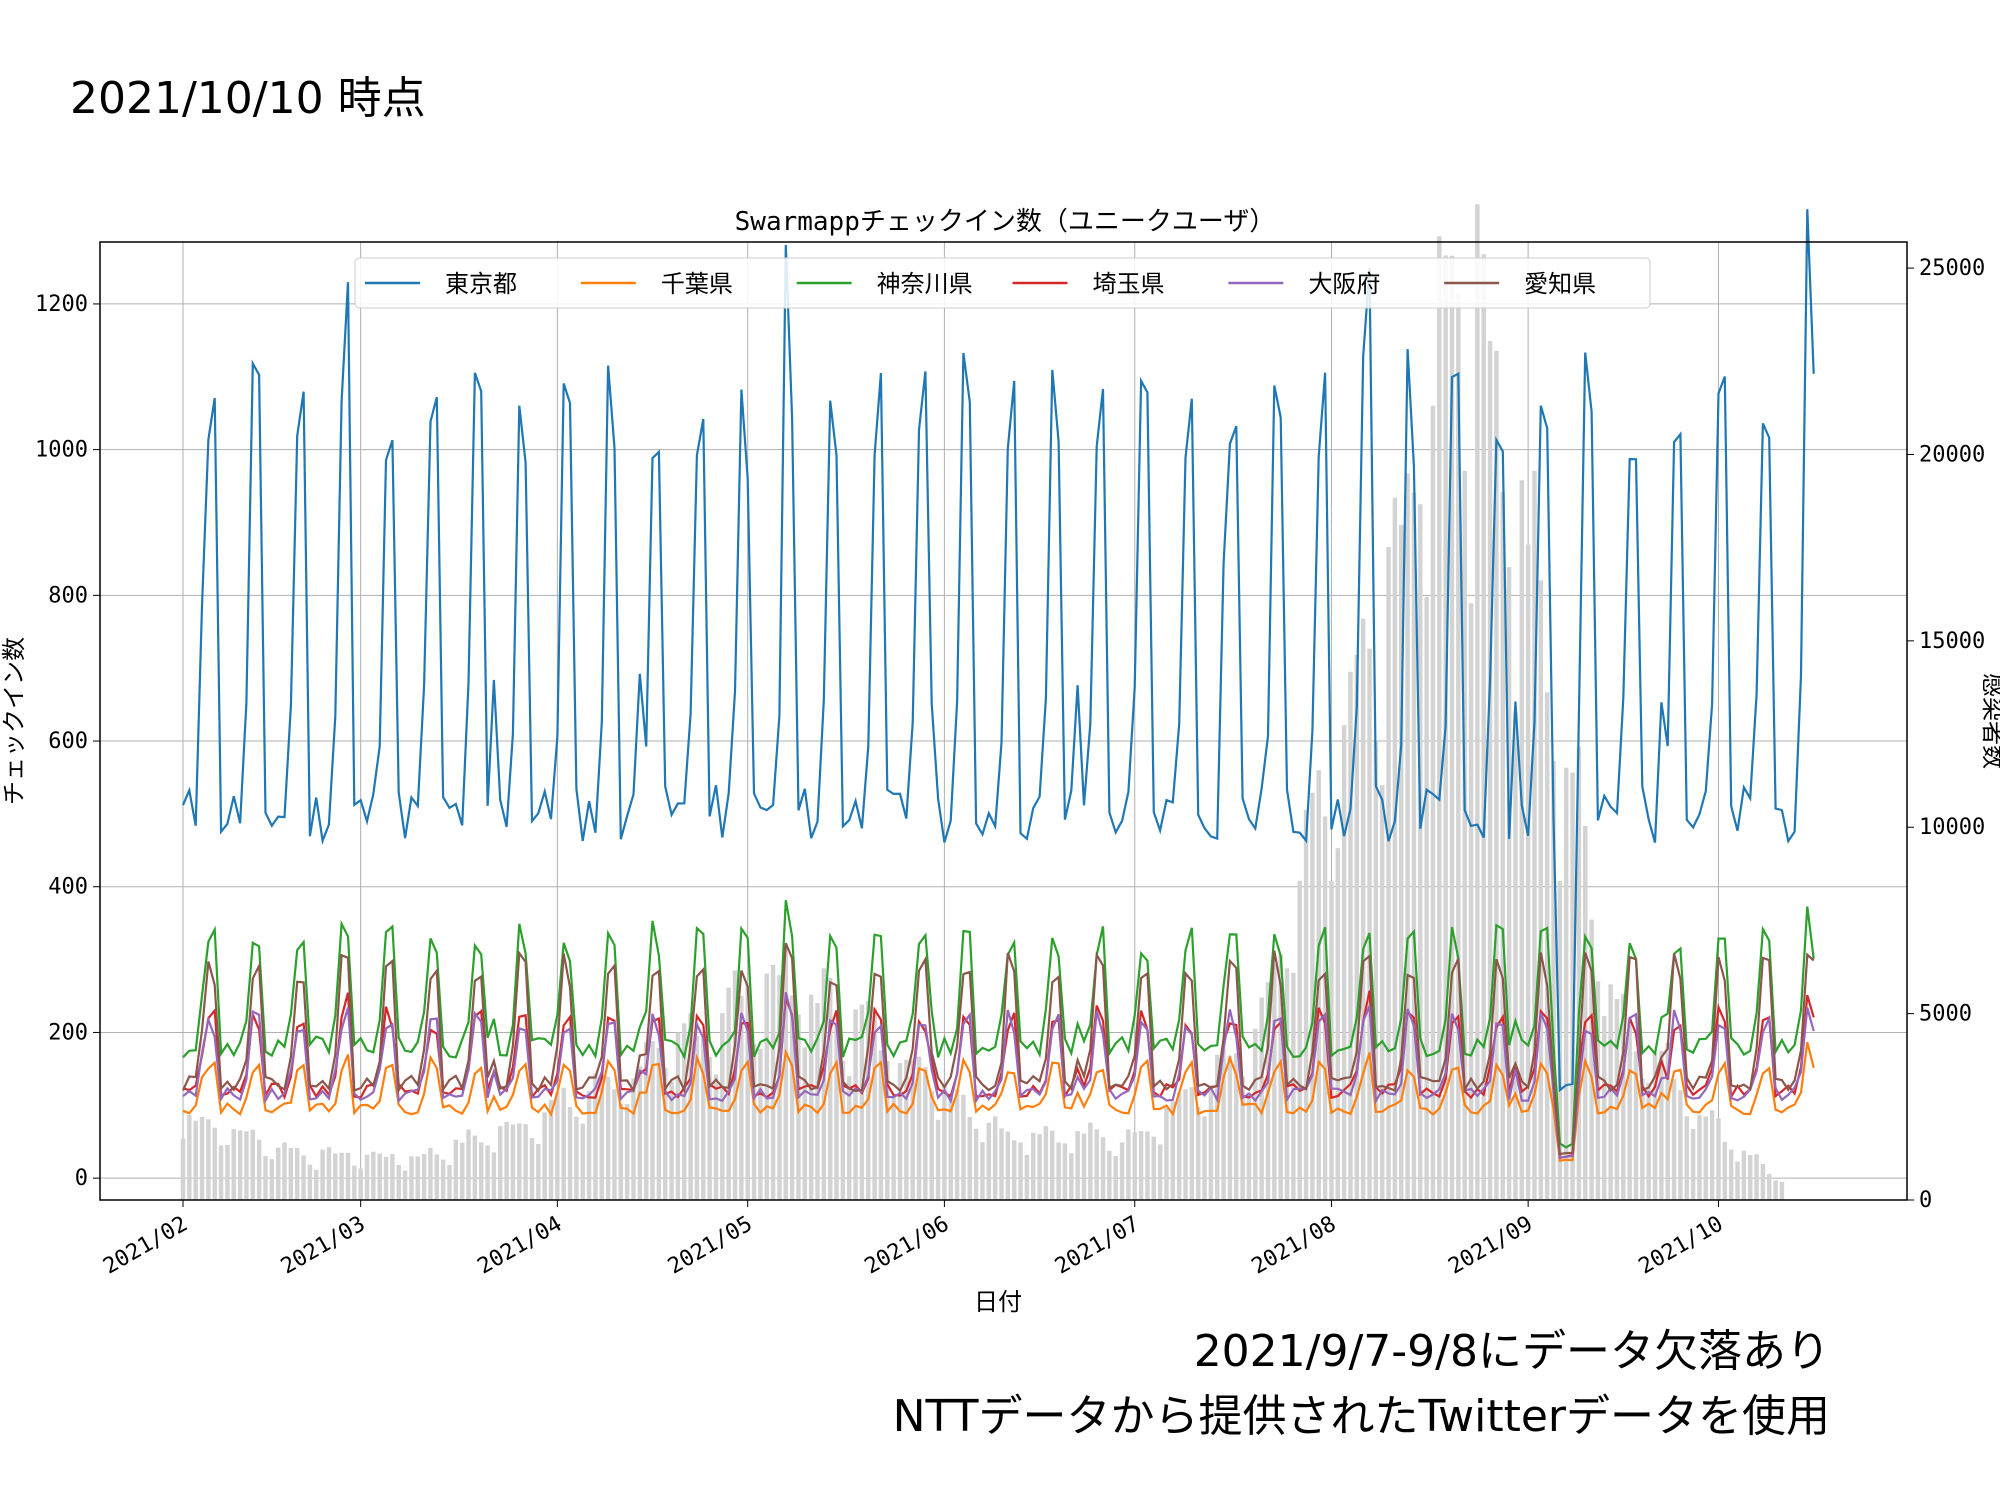 The width and height of the screenshot is (2000, 1500). Describe the element at coordinates (1945, 1014) in the screenshot. I see `y2-tick-label: 5000` at that location.